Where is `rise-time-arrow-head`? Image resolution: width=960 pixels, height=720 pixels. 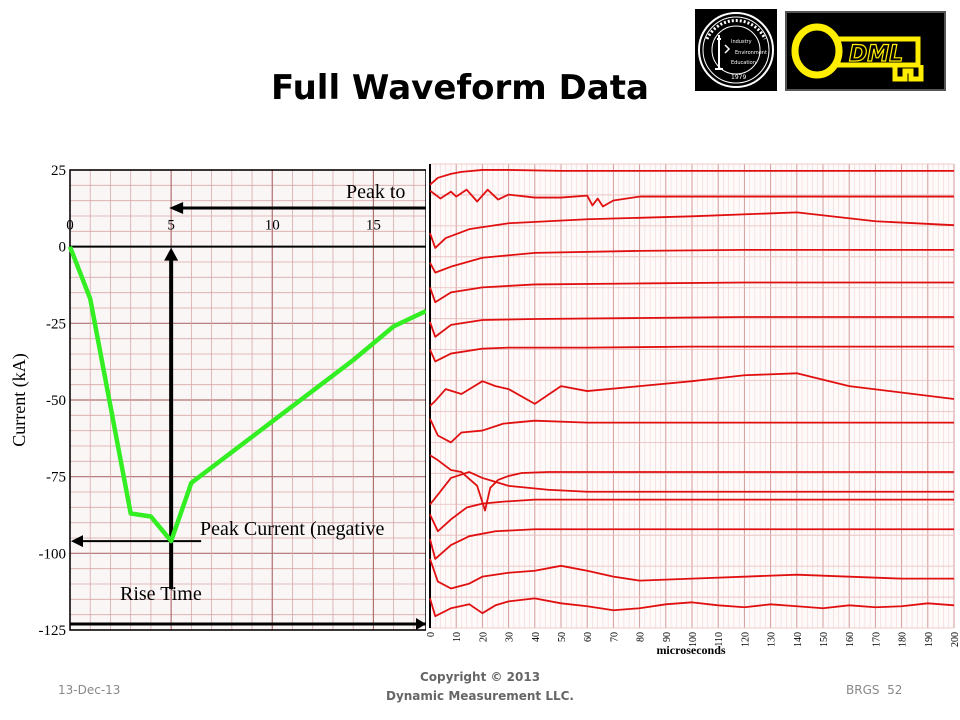 rise-time-arrow-head is located at coordinates (171, 254).